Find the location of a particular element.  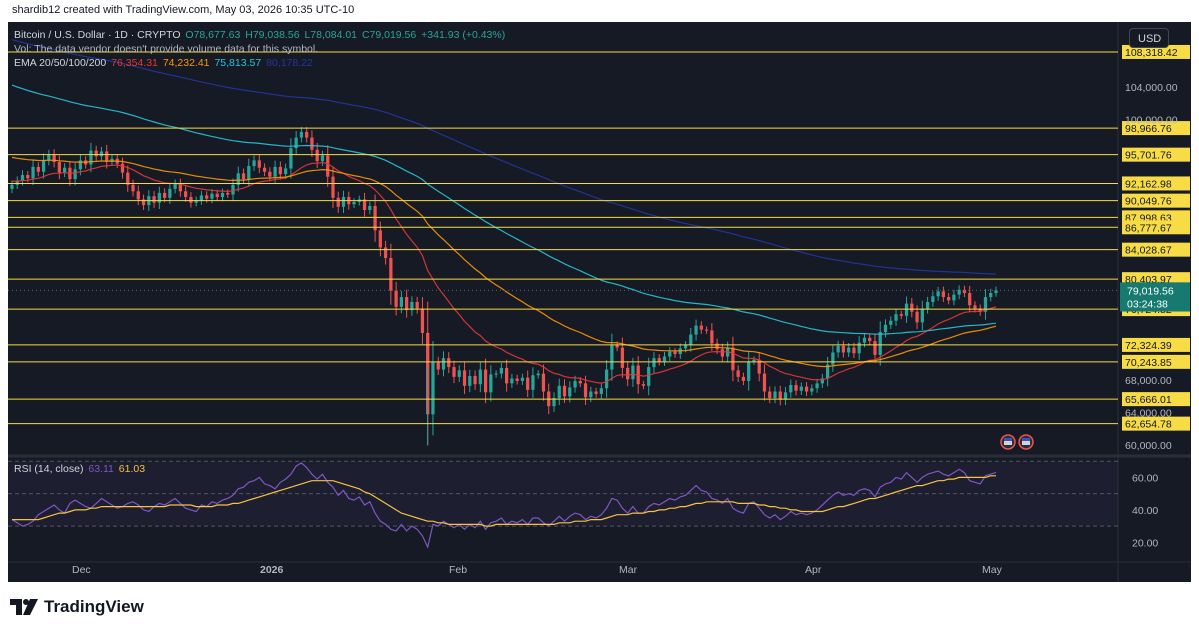

current-price-fill is located at coordinates (1155, 297).